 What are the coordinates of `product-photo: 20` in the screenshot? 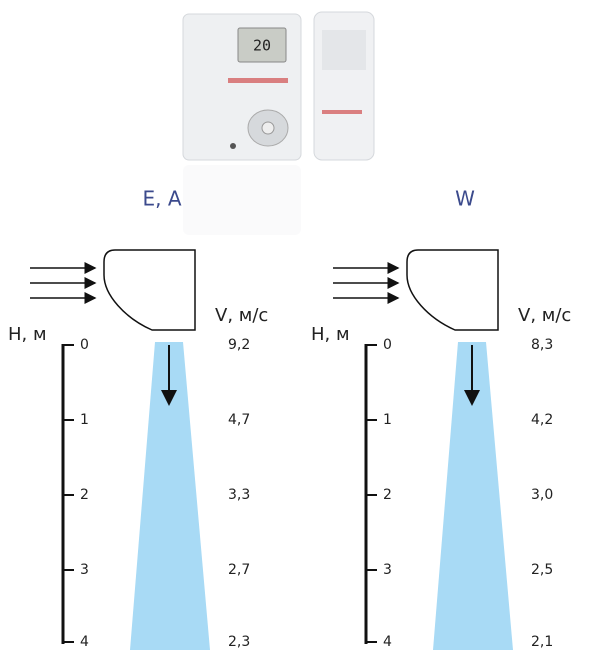 It's located at (278, 123).